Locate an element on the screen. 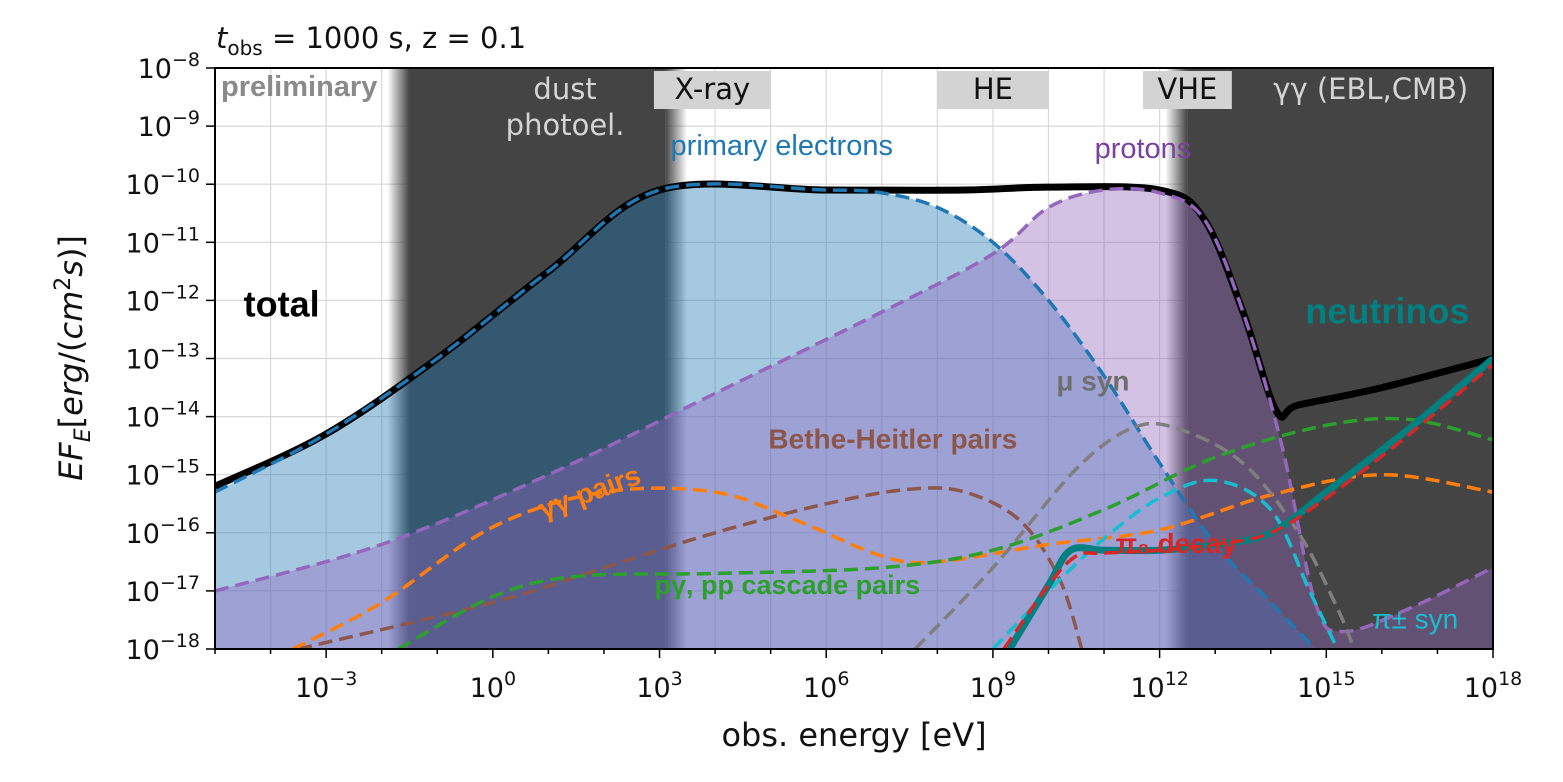  y-tick-label: 10⁻¹³ is located at coordinates (163, 358).